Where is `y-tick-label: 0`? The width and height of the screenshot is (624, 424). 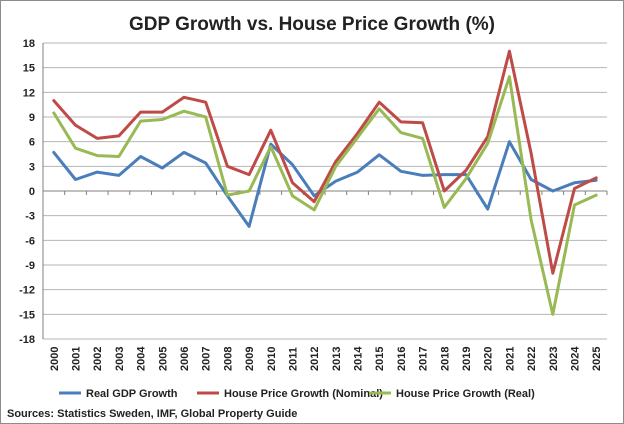
y-tick-label: 0 is located at coordinates (32, 192).